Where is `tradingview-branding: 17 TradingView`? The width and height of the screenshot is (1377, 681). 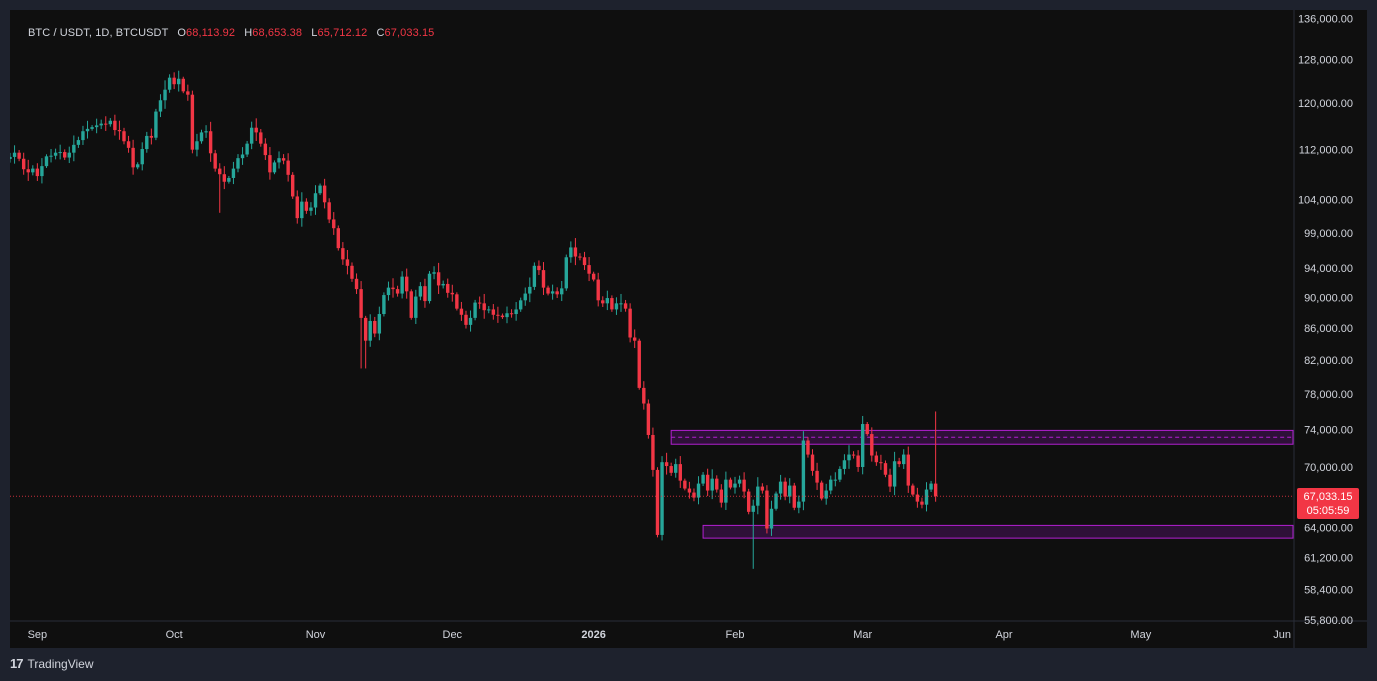
tradingview-branding: 17 TradingView is located at coordinates (52, 663).